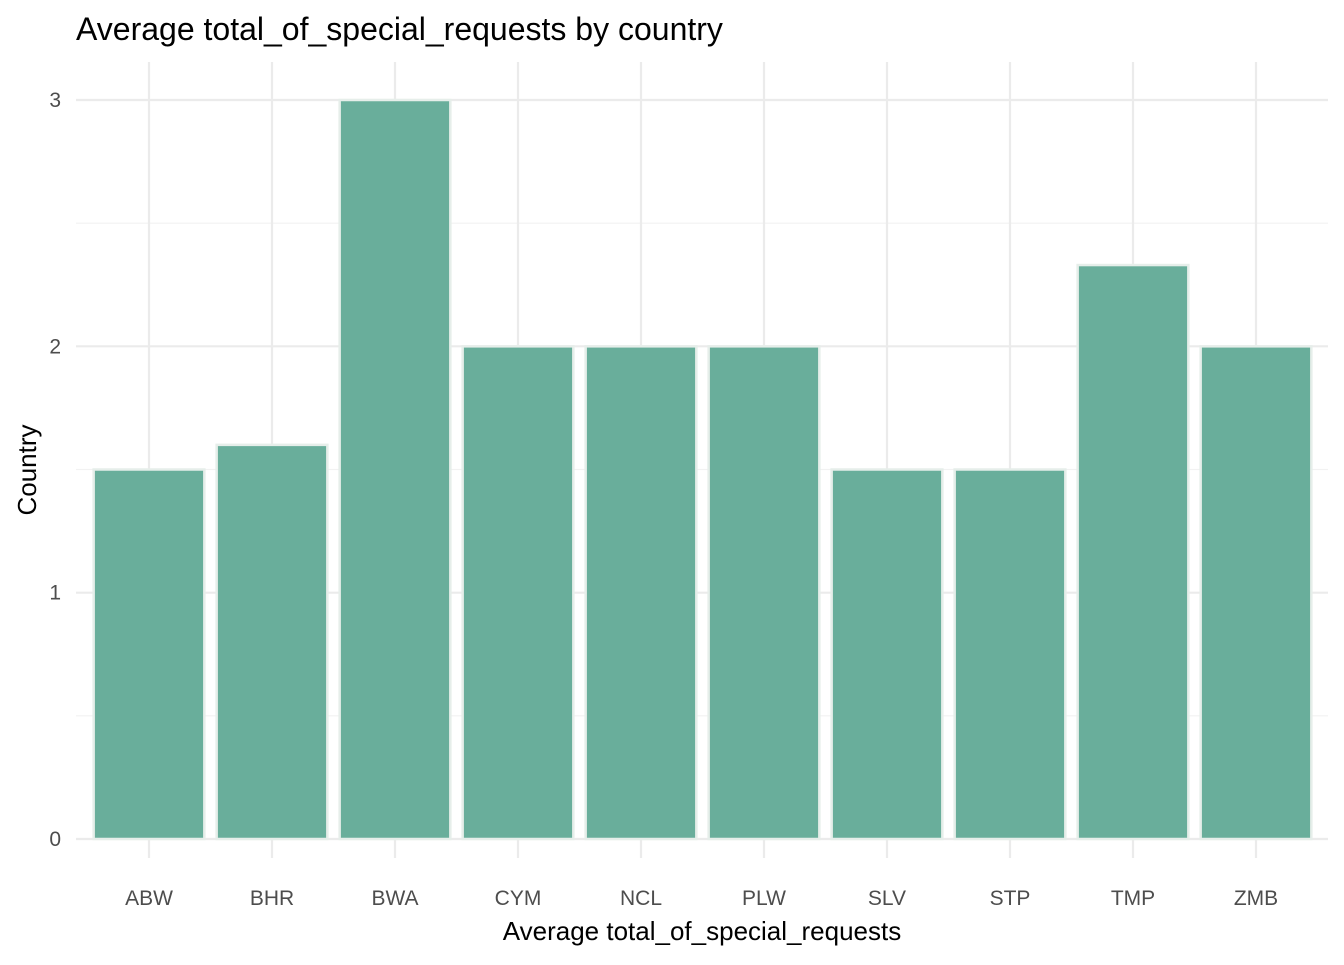  I want to click on y-tick-label: 1, so click(55, 593).